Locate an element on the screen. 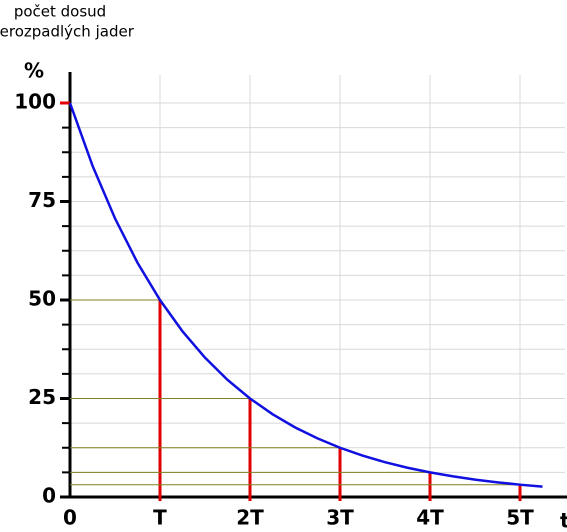 Image resolution: width=567 pixels, height=532 pixels. y-tick-label: 100 is located at coordinates (35, 102).